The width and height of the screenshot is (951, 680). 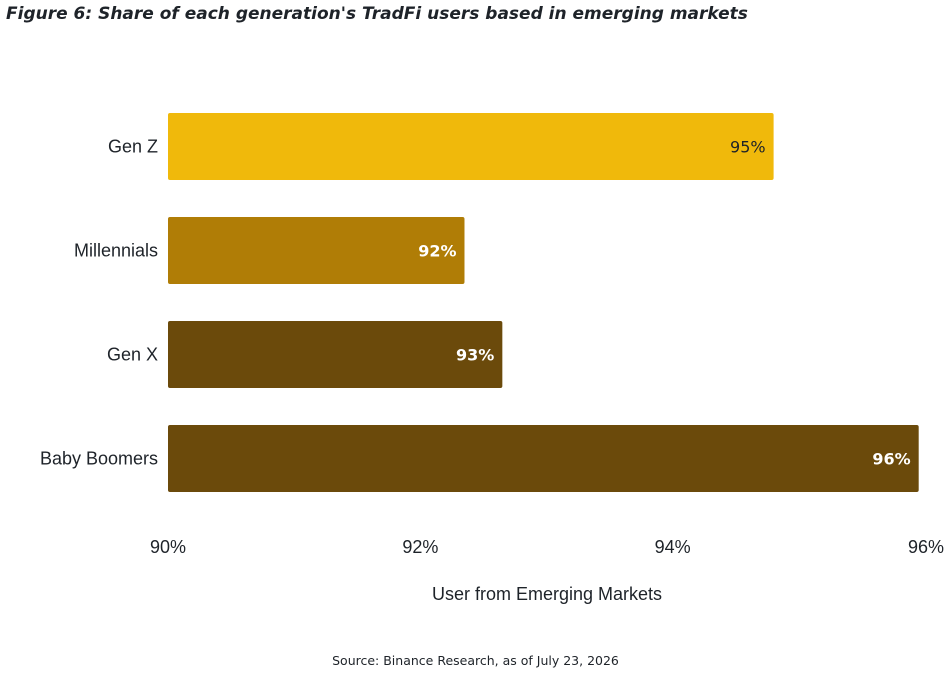 I want to click on data-label-gen-x: 93%, so click(x=475, y=355).